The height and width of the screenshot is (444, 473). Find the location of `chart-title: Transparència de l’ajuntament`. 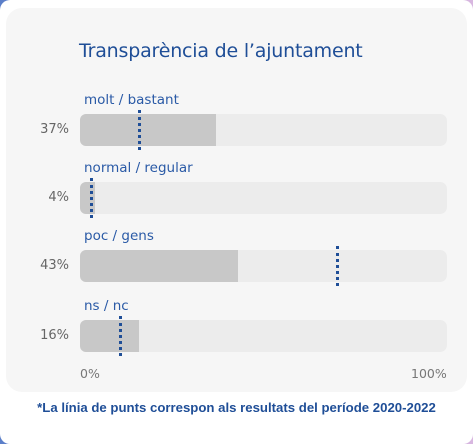

chart-title: Transparència de l’ajuntament is located at coordinates (221, 51).